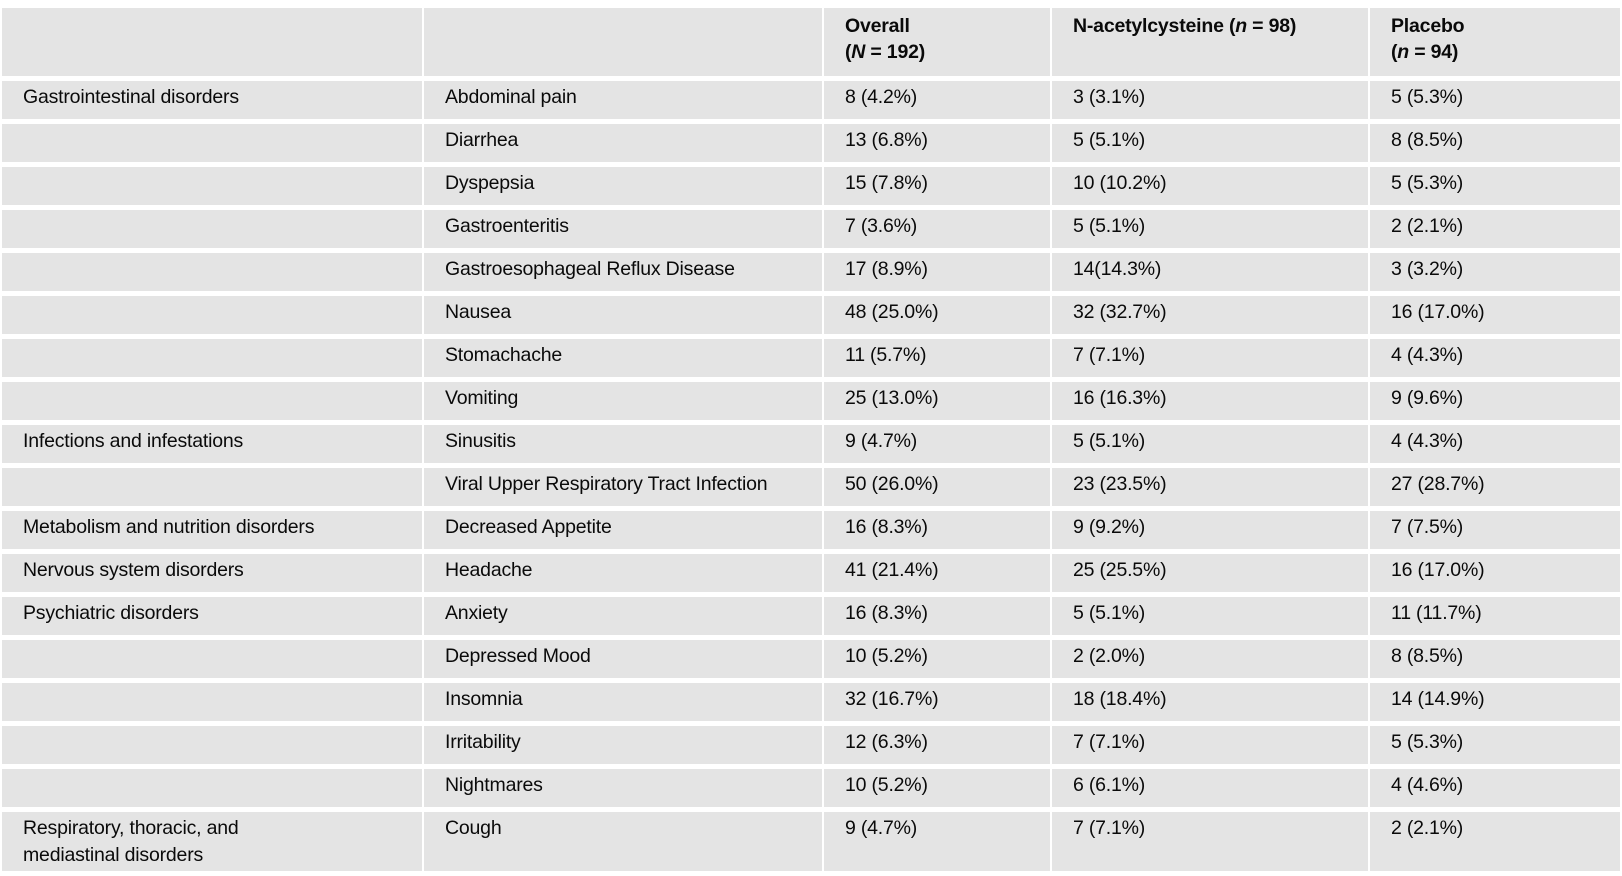 The image size is (1622, 876). I want to click on header-overall-paren-rest: = 192), so click(895, 52).